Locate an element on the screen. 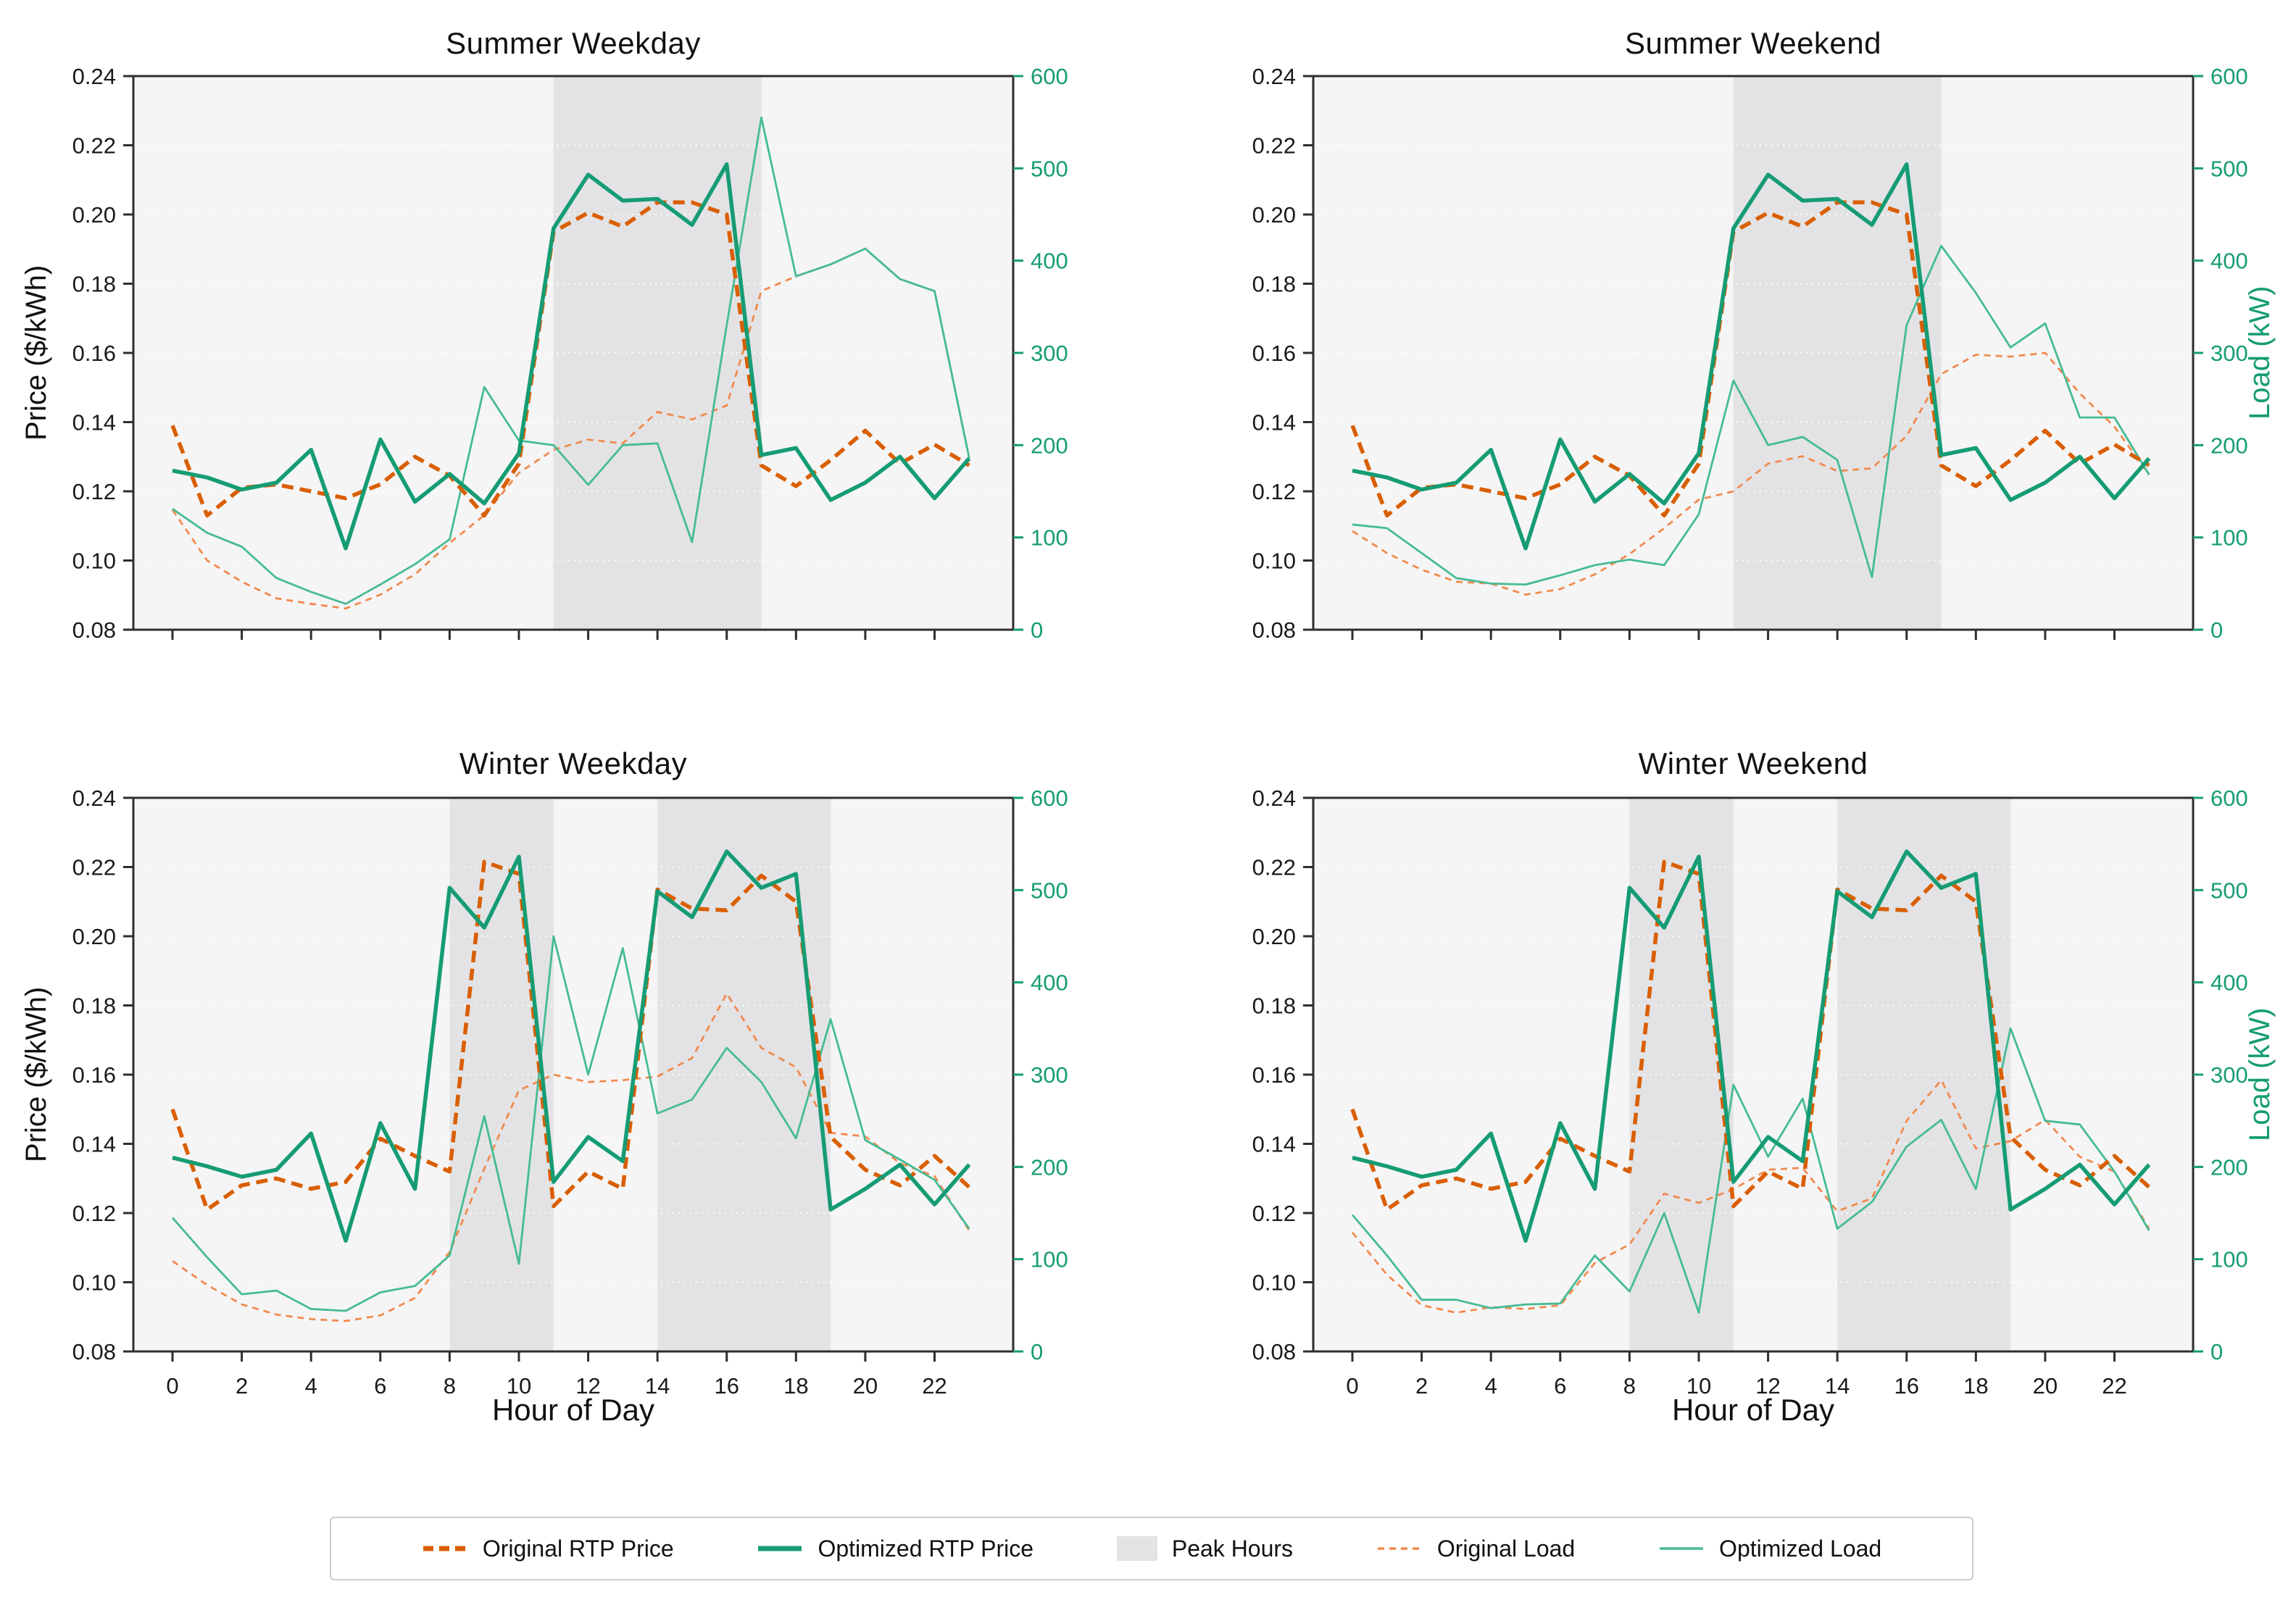 The width and height of the screenshot is (2296, 1600). legend-item-optimized-load: Optimized Load is located at coordinates (1769, 1549).